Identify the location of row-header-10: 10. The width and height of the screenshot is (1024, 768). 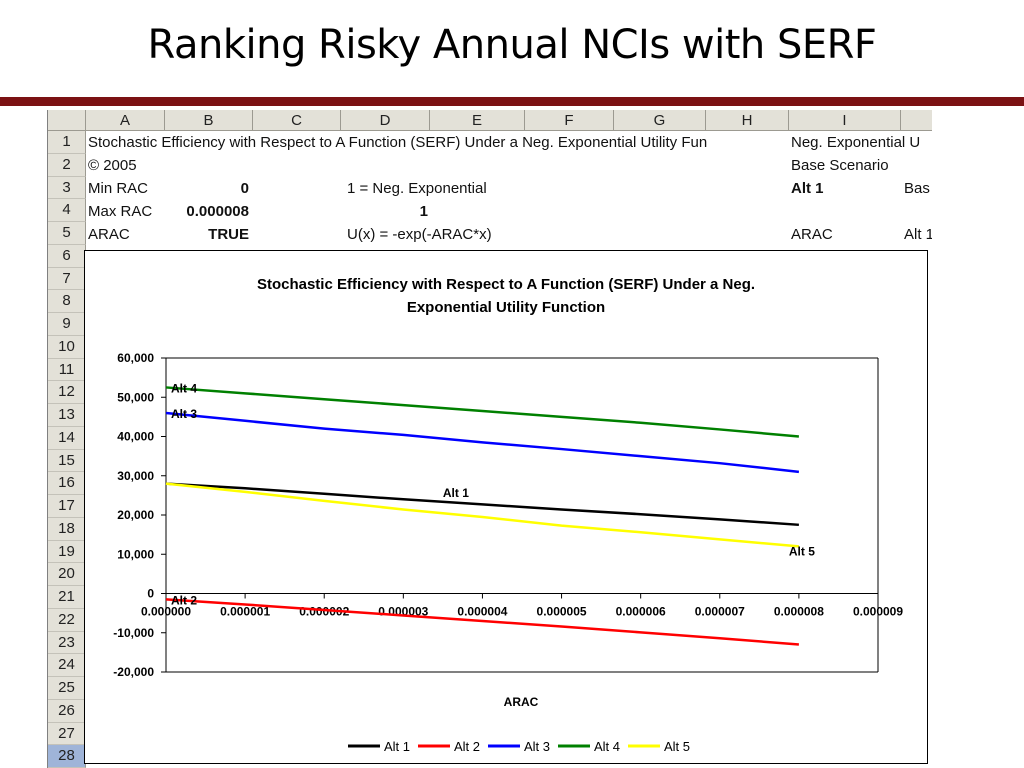
(67, 347).